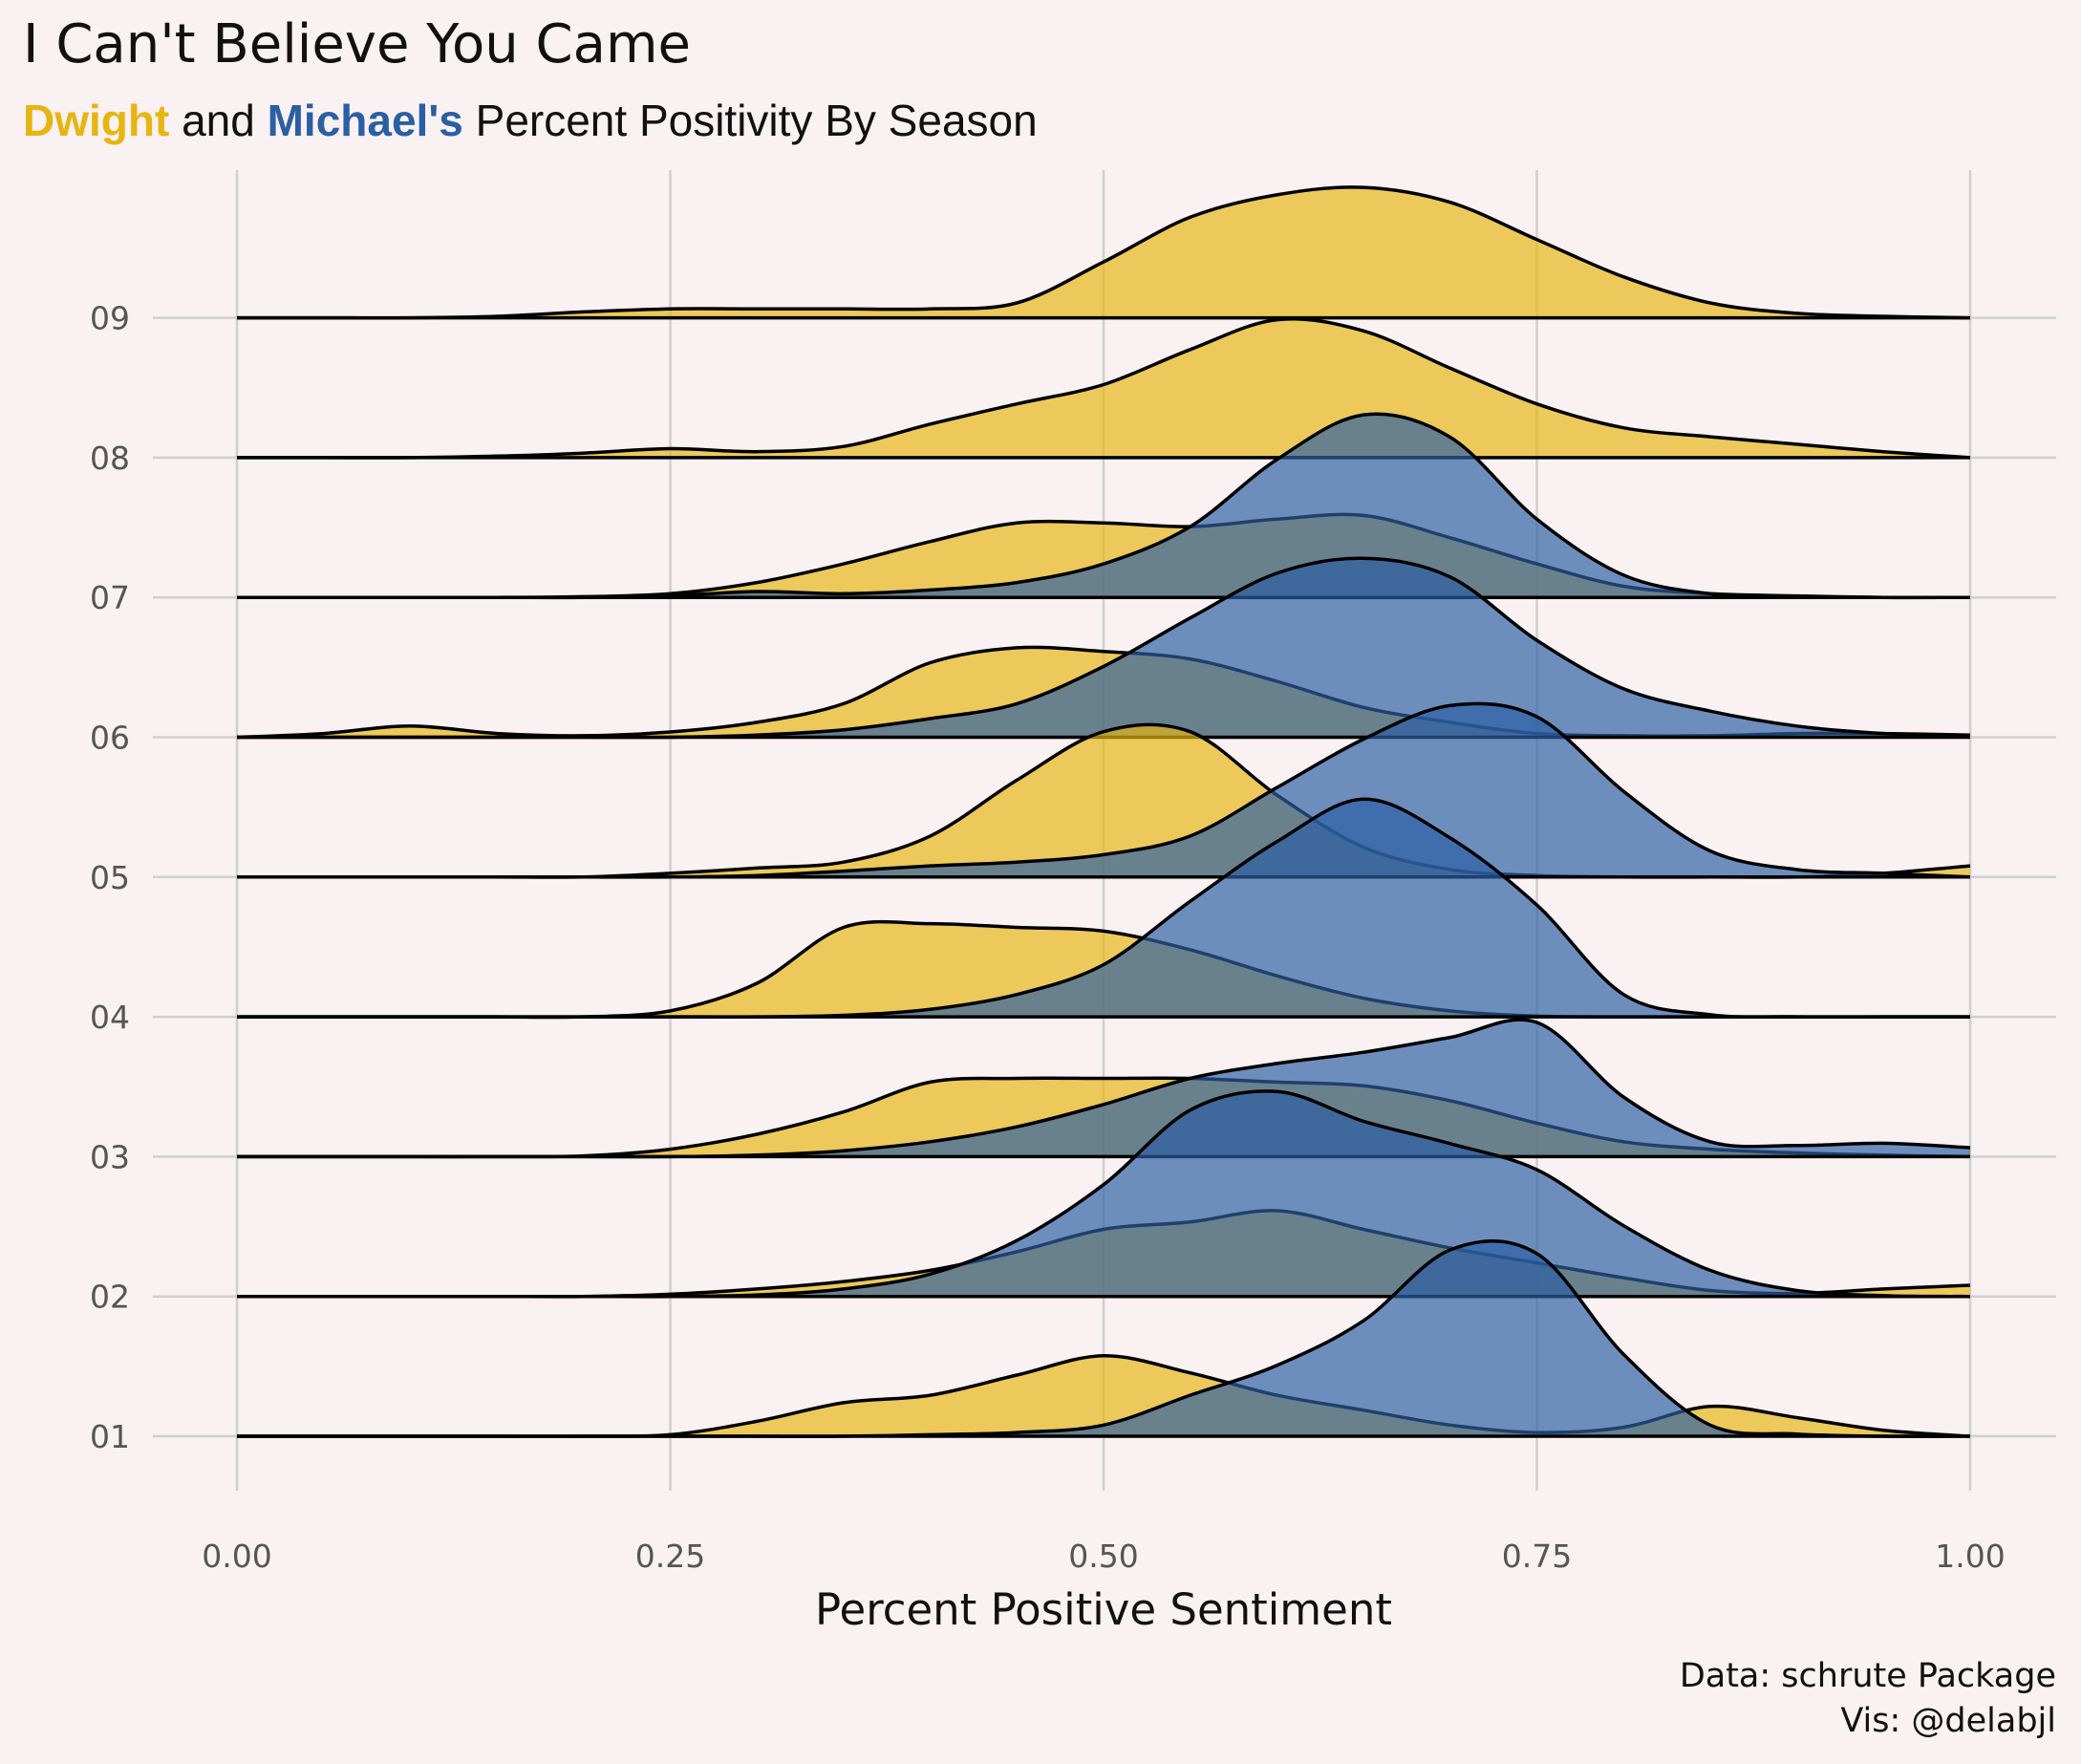 The height and width of the screenshot is (1764, 2081). Describe the element at coordinates (110, 598) in the screenshot. I see `y-tick-label-07: 07` at that location.